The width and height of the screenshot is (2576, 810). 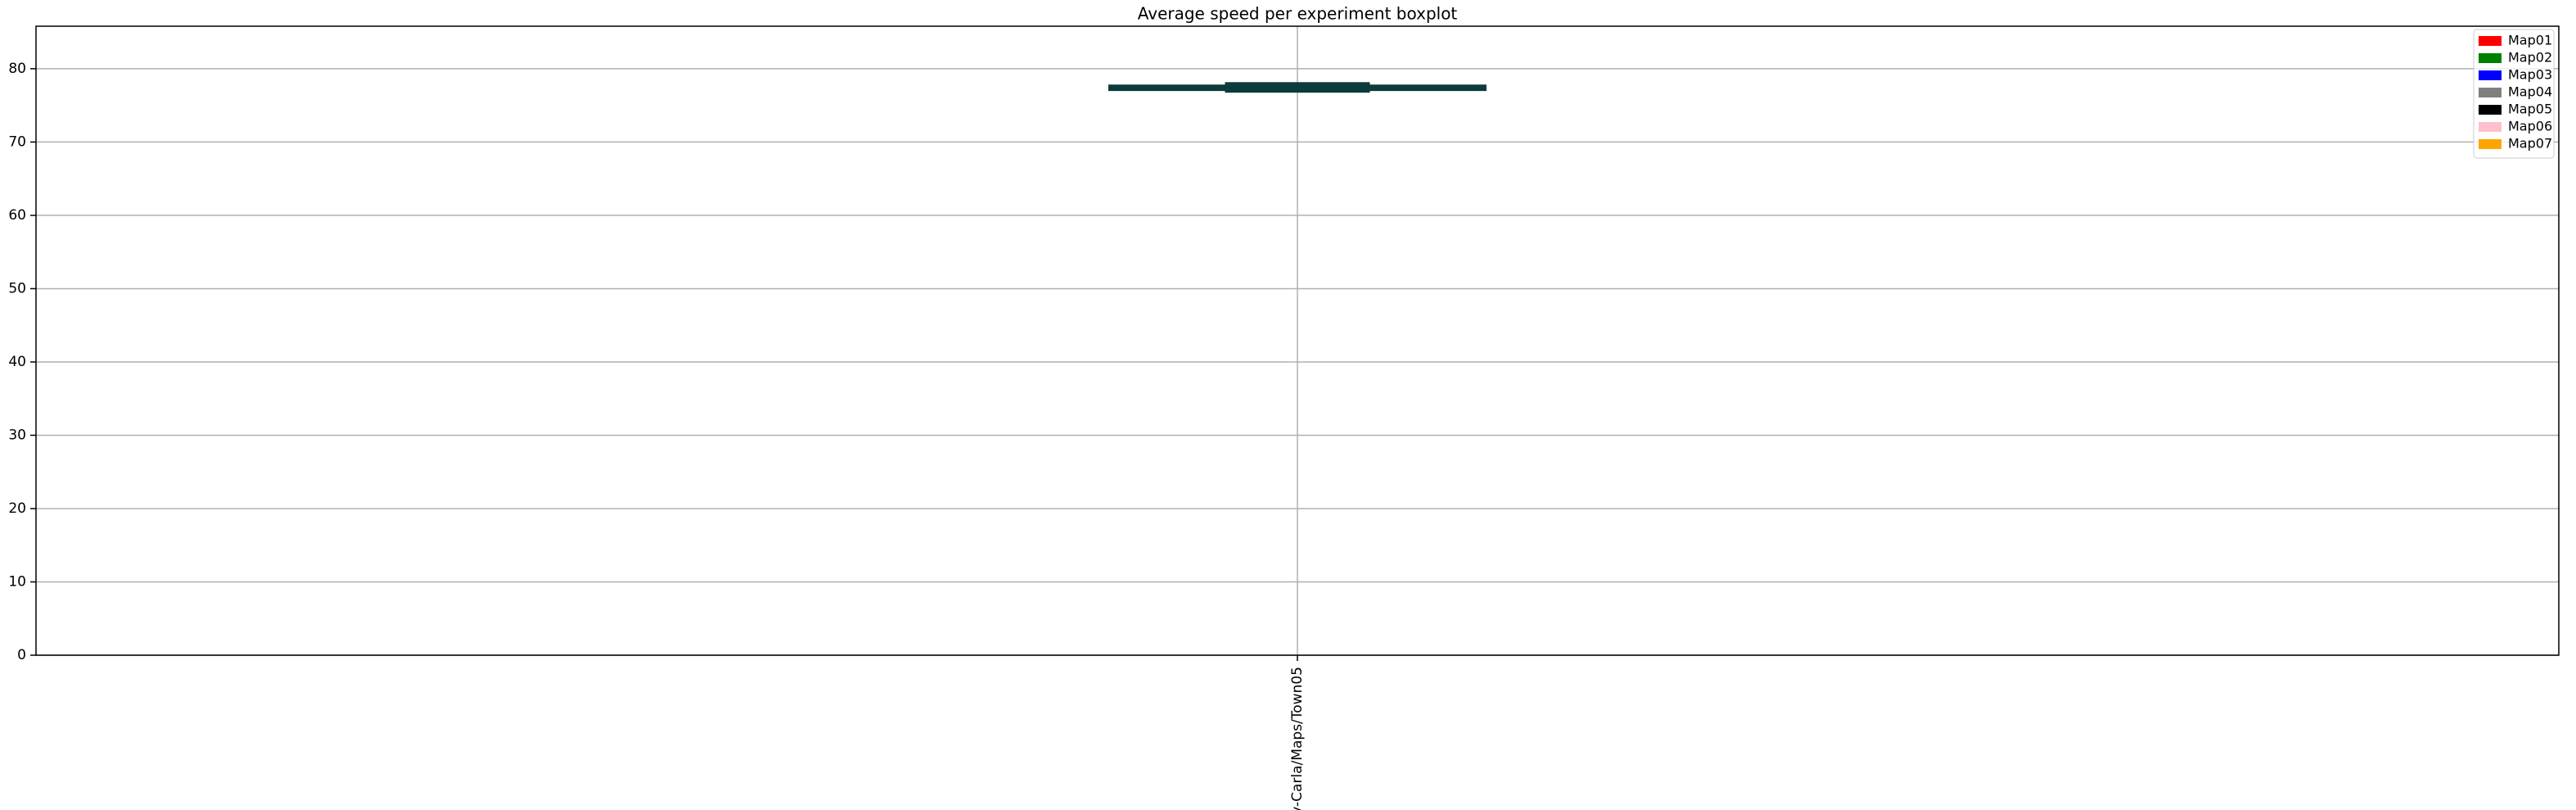 What do you see at coordinates (2530, 144) in the screenshot?
I see `legend-label: Map07` at bounding box center [2530, 144].